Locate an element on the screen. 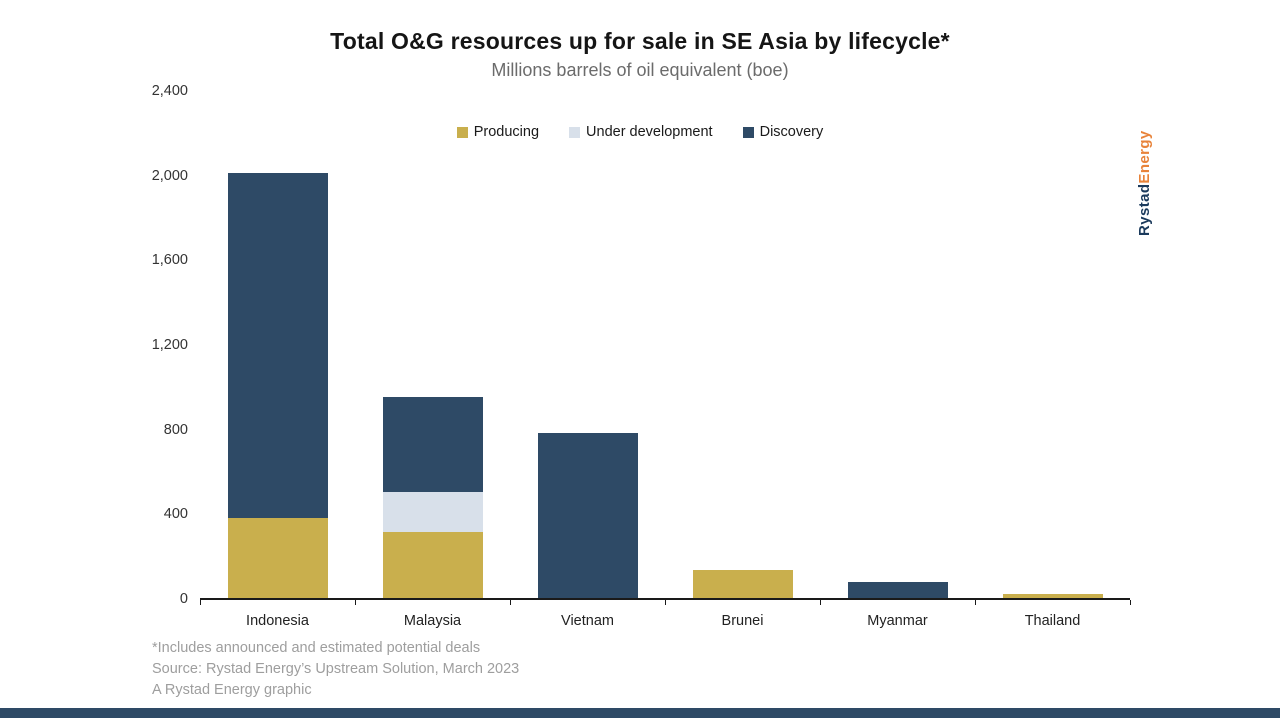 Image resolution: width=1280 pixels, height=718 pixels. legend-label-producing: Producing is located at coordinates (506, 132).